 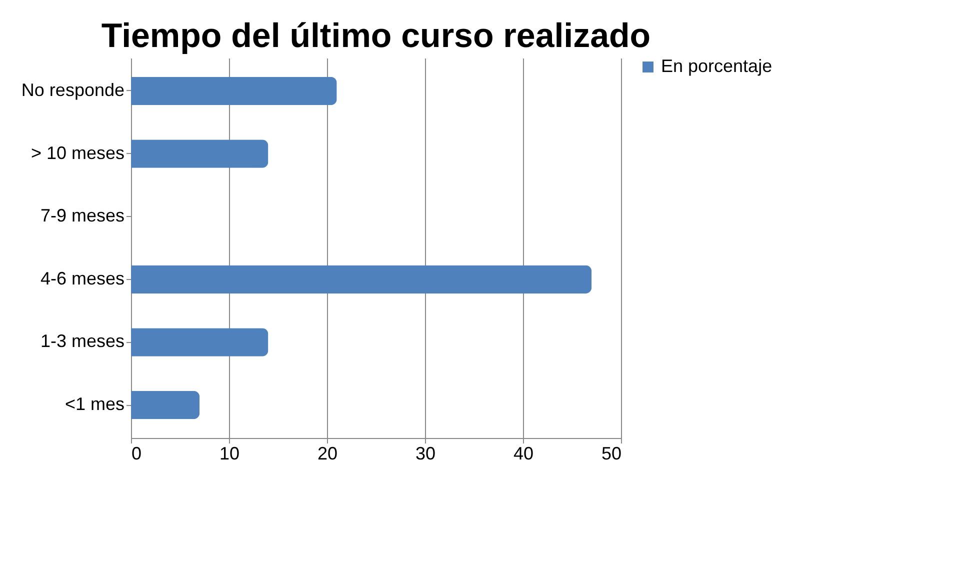 I want to click on x-tick-label: 20, so click(x=327, y=454).